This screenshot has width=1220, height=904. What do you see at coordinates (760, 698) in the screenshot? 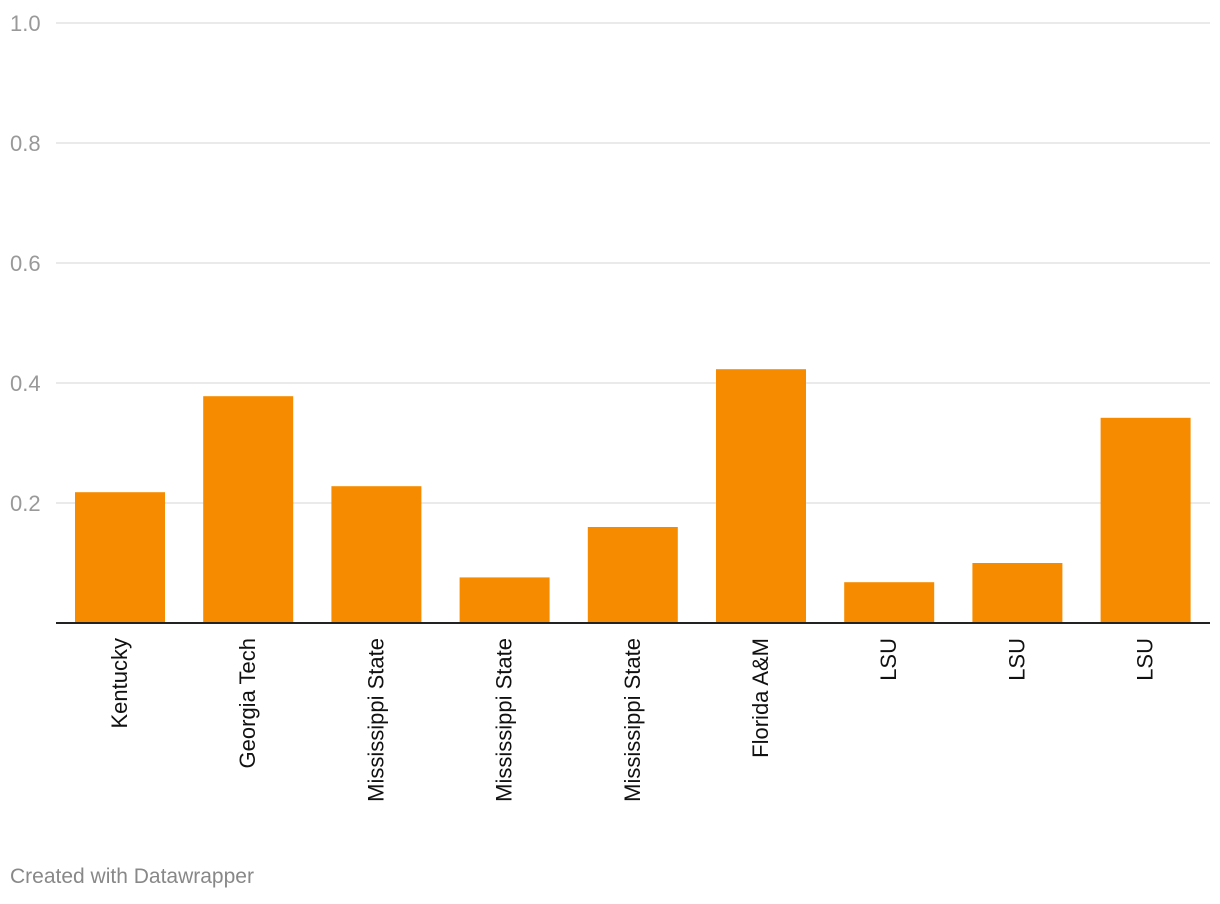
I see `x-category-label: Florida A&M` at bounding box center [760, 698].